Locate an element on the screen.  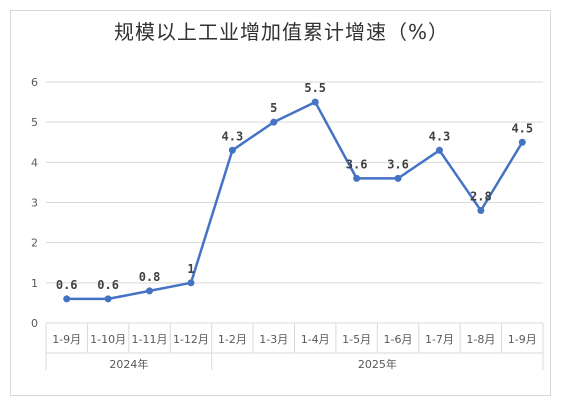
x-group-label: 2024年 is located at coordinates (128, 364).